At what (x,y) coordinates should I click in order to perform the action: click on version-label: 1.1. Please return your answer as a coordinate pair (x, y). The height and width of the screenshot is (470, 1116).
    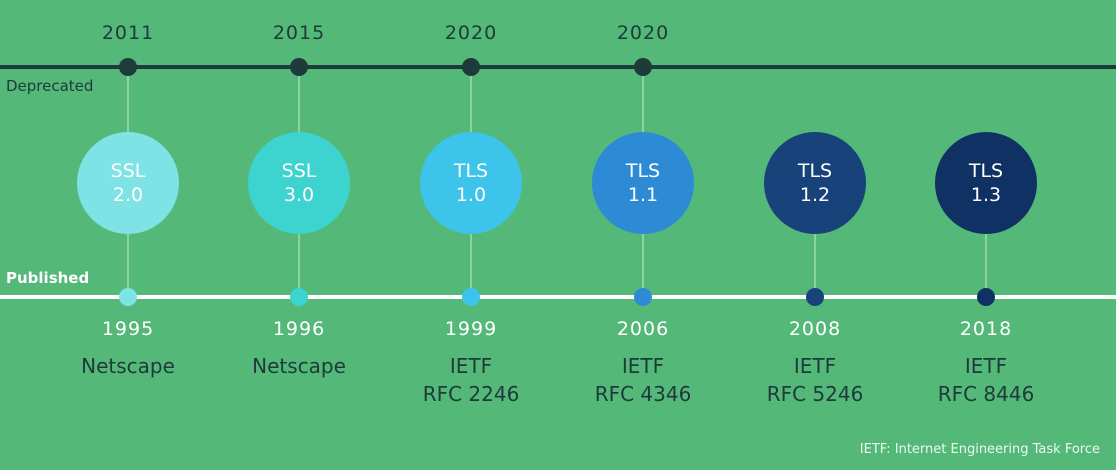
    Looking at the image, I should click on (643, 195).